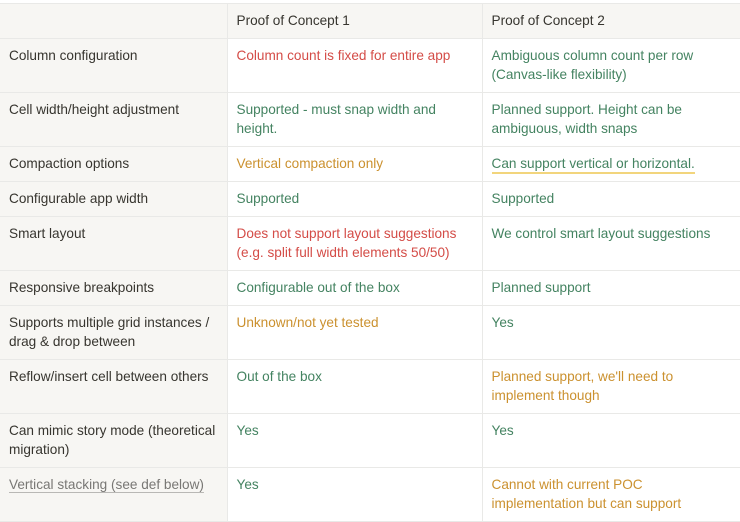 The height and width of the screenshot is (522, 740). Describe the element at coordinates (354, 65) in the screenshot. I see `poc1-cell: Column count is fixed for entire app` at that location.